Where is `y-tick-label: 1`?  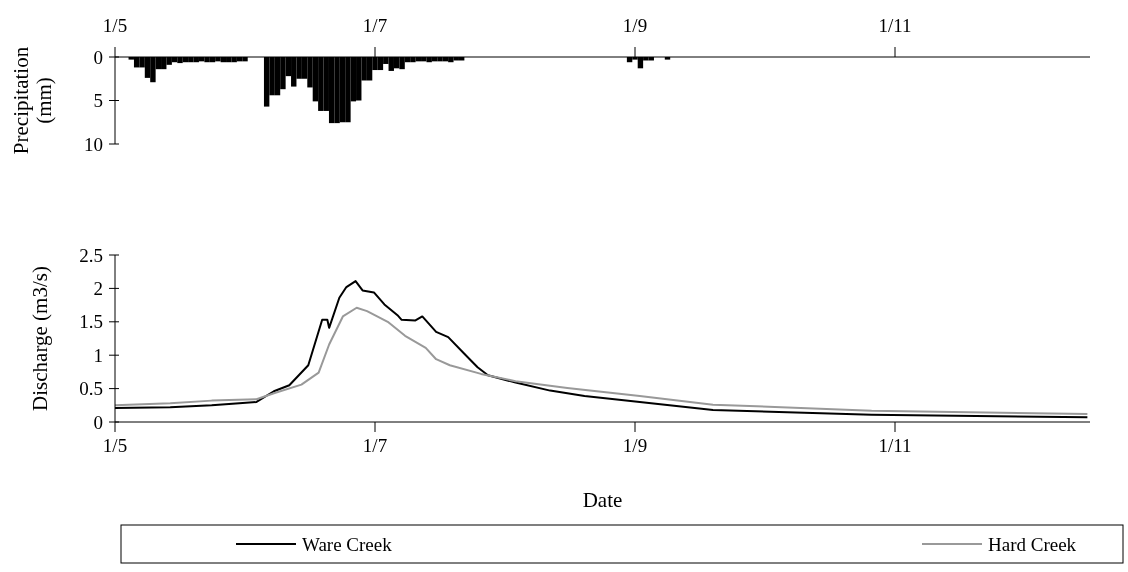 y-tick-label: 1 is located at coordinates (98, 355).